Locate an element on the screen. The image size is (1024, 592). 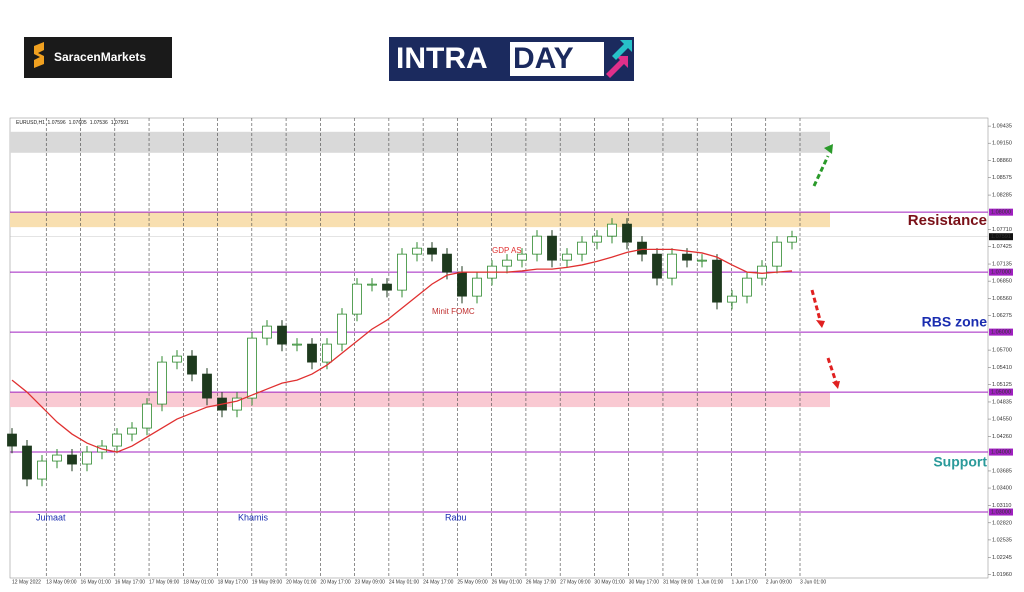
last-price-box is located at coordinates (1001, 237).